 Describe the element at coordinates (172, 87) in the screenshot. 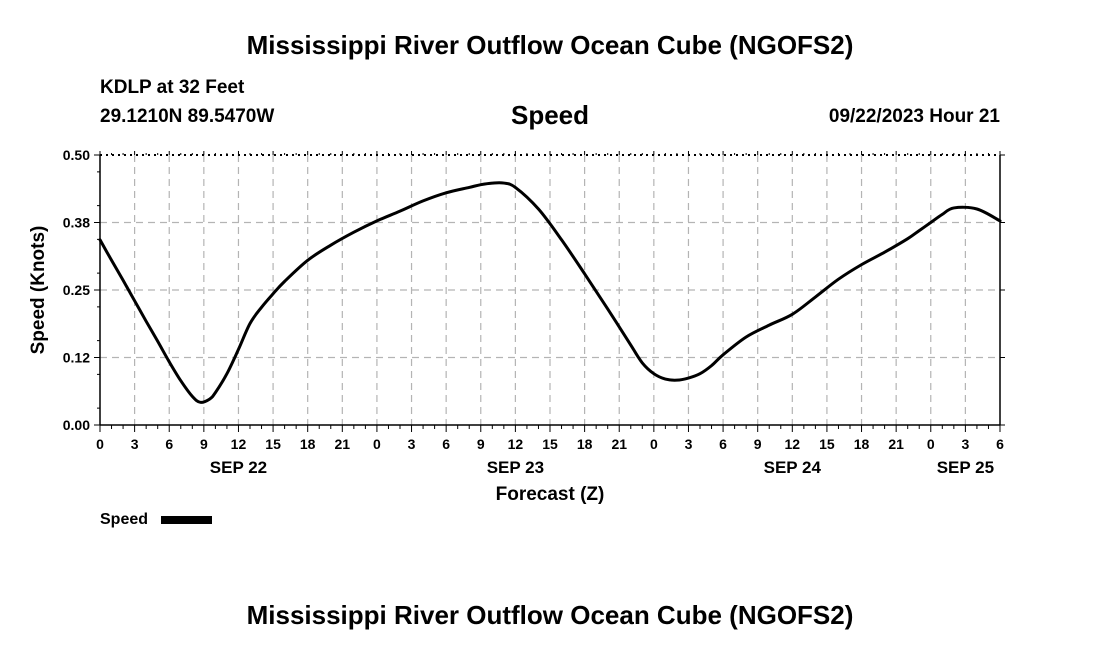

I see `station-label: KDLP at 32 Feet` at that location.